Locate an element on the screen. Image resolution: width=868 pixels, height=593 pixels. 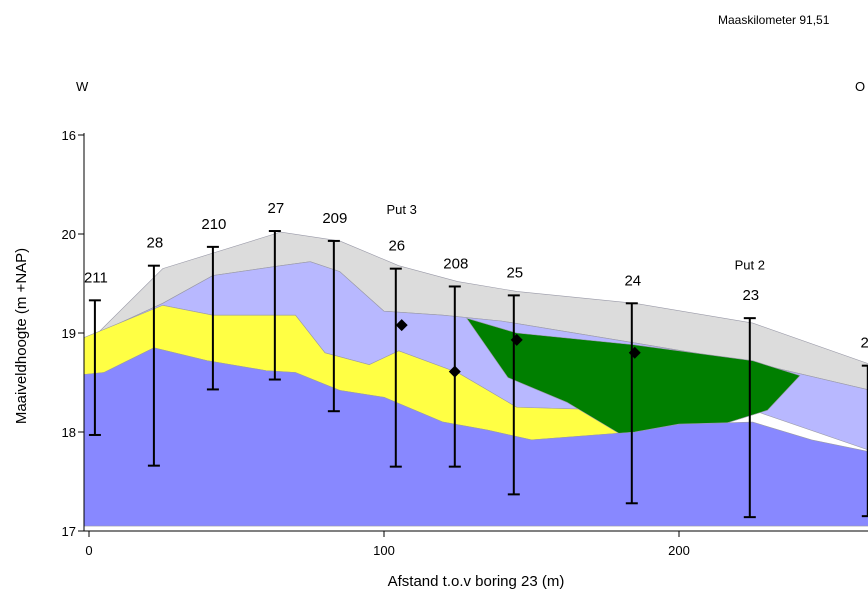
boring-label: 27 is located at coordinates (276, 208).